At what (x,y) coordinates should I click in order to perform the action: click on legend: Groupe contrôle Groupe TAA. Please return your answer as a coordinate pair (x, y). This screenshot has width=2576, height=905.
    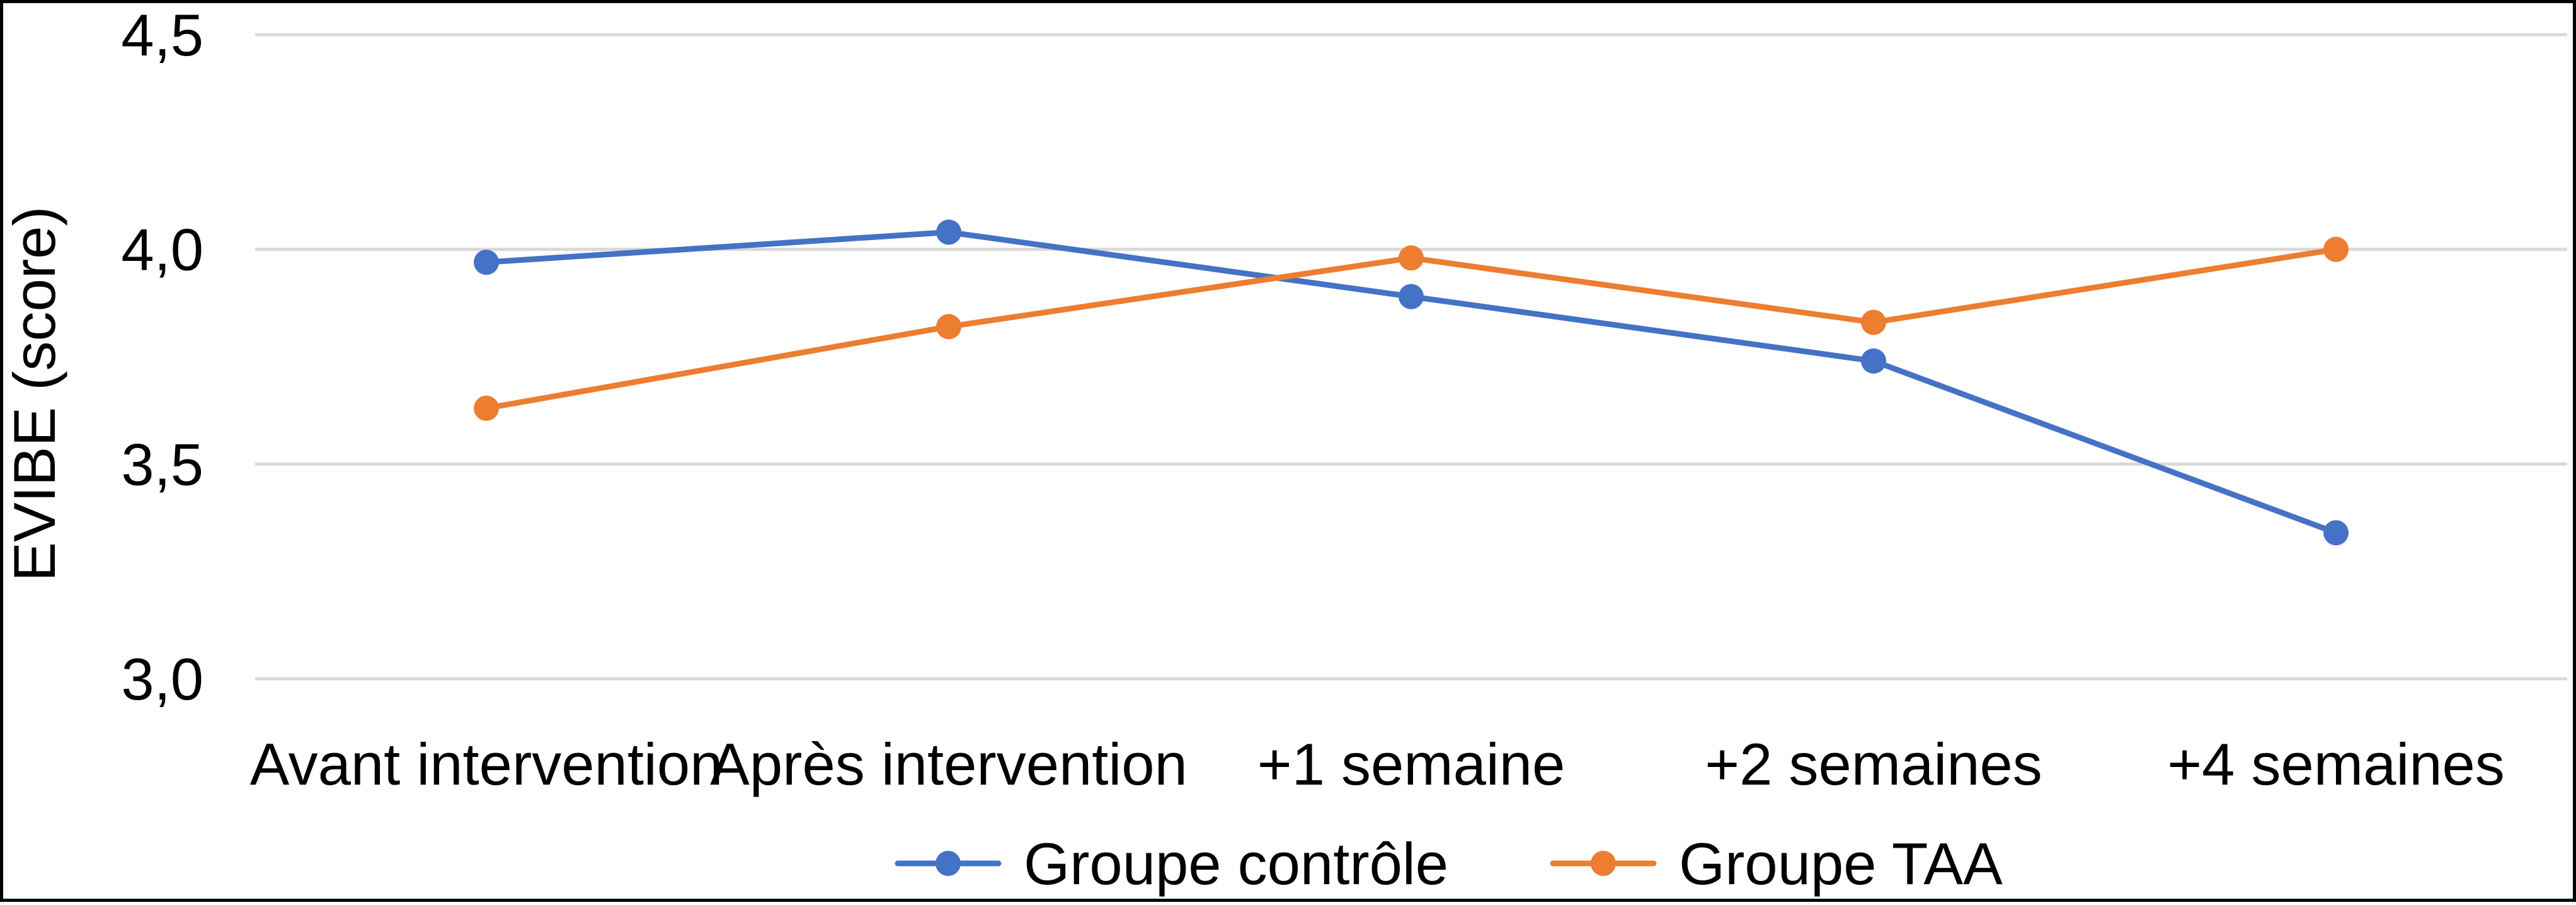
    Looking at the image, I should click on (1449, 864).